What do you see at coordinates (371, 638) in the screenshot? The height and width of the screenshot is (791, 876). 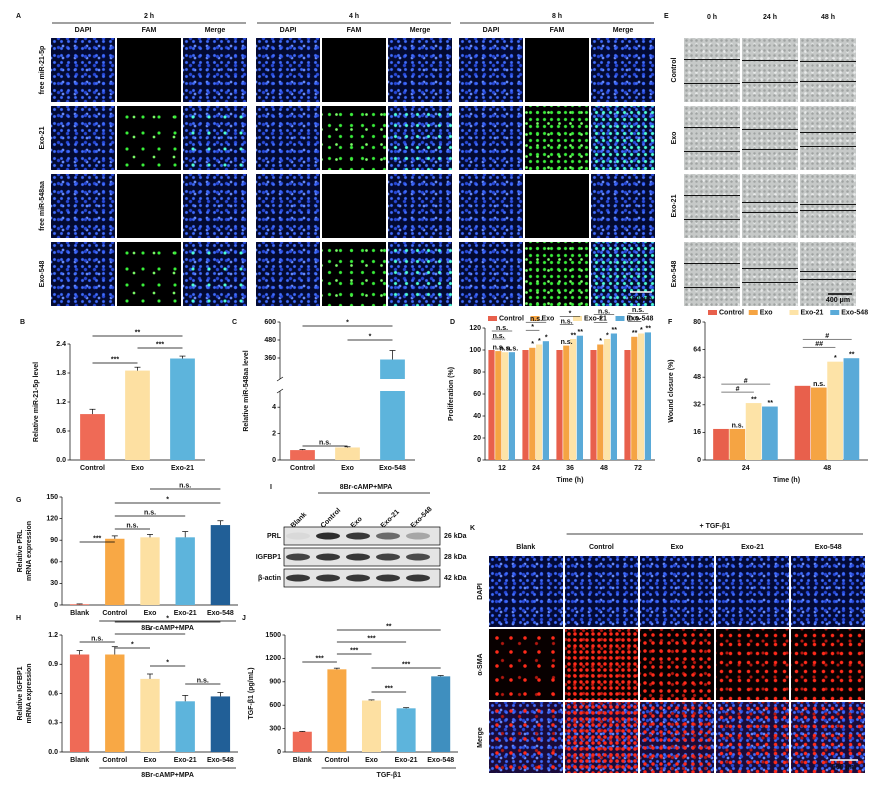 I see `significance-label: ***` at bounding box center [371, 638].